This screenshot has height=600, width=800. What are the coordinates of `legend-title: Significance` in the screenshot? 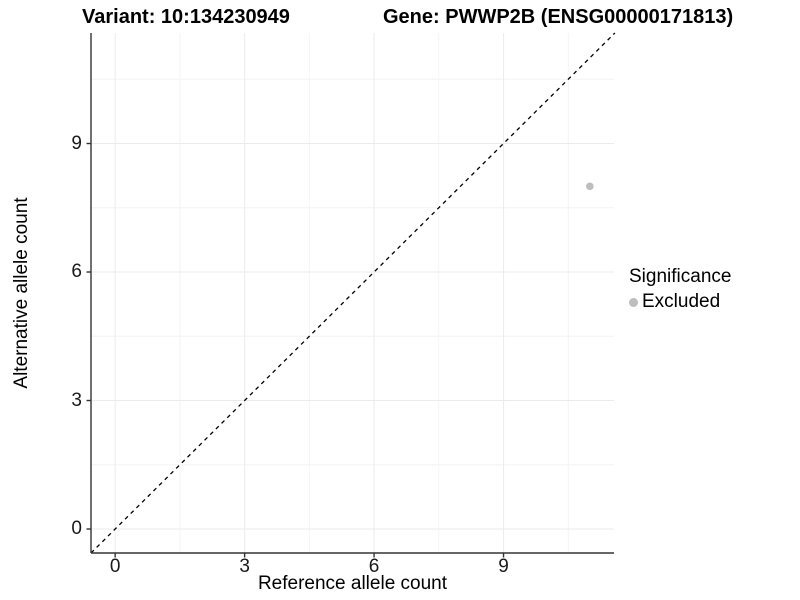 It's located at (680, 276).